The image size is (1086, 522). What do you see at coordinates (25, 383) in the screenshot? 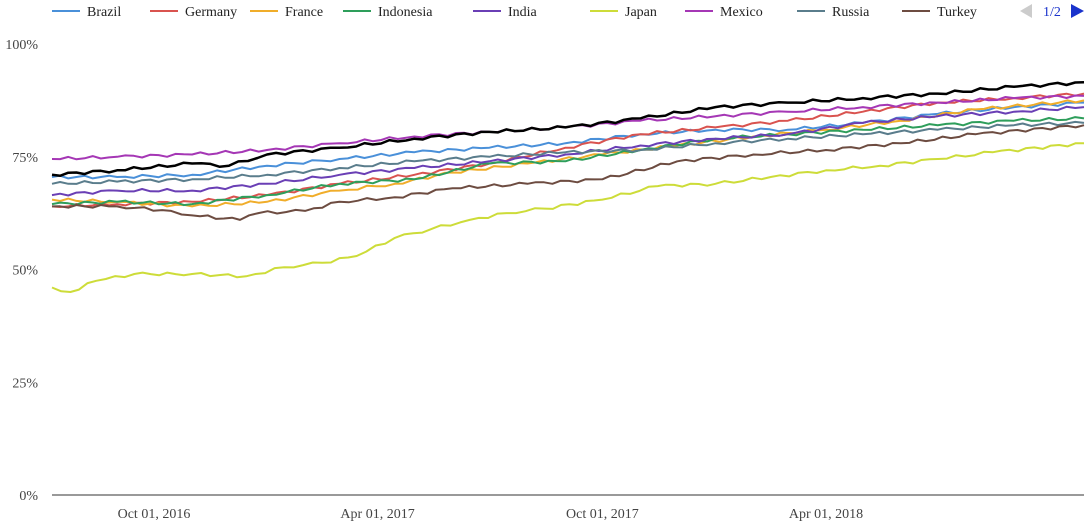
I see `y-tick-label: 25%` at bounding box center [25, 383].